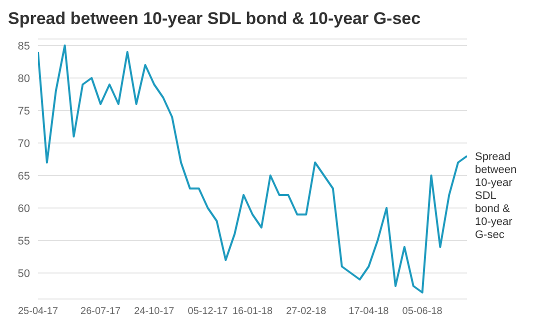  Describe the element at coordinates (422, 312) in the screenshot. I see `x-tick-label: 05-06-18` at that location.